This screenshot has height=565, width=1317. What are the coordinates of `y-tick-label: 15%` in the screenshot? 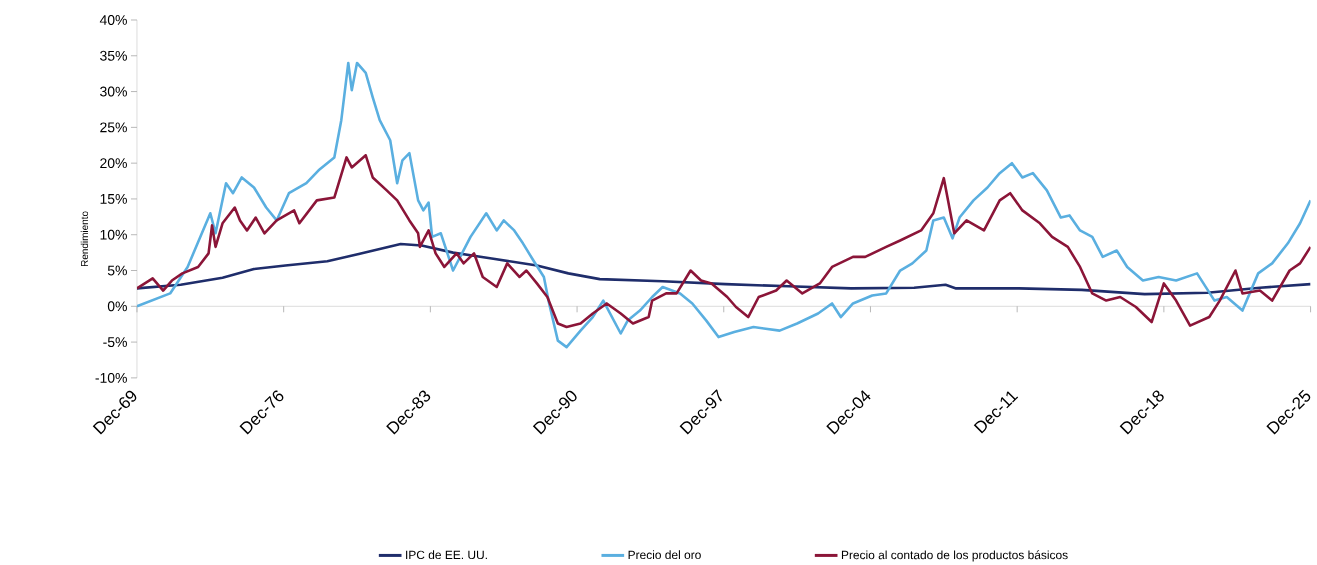 It's located at (113, 199).